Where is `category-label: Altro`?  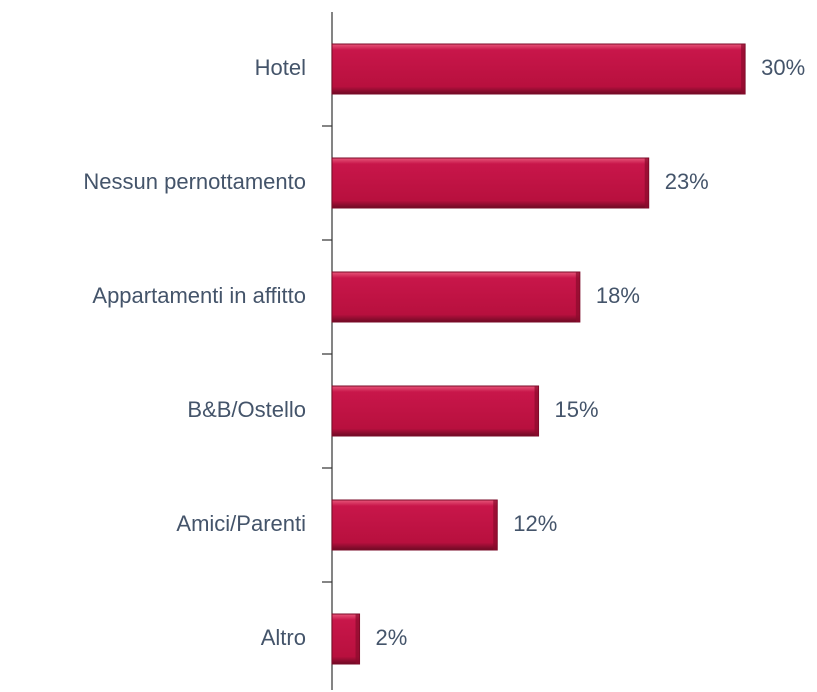
category-label: Altro is located at coordinates (283, 637).